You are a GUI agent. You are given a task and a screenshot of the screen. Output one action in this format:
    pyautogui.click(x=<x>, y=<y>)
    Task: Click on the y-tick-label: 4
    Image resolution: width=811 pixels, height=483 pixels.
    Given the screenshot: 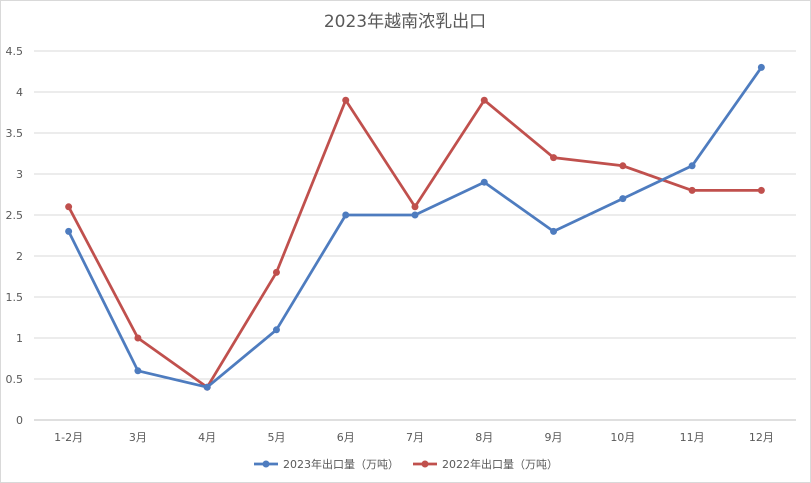 What is the action you would take?
    pyautogui.click(x=19, y=92)
    